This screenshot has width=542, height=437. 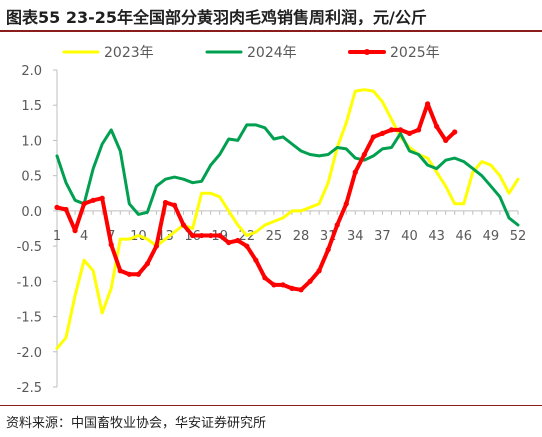 What do you see at coordinates (31, 71) in the screenshot?
I see `y-tick-label: 2.0` at bounding box center [31, 71].